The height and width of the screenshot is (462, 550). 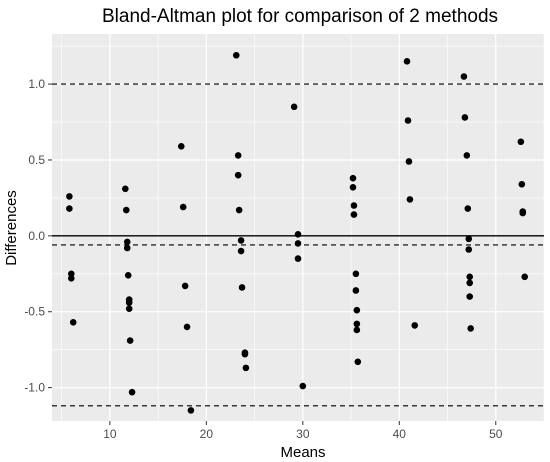 I want to click on x-tick-label: 10, so click(x=110, y=434).